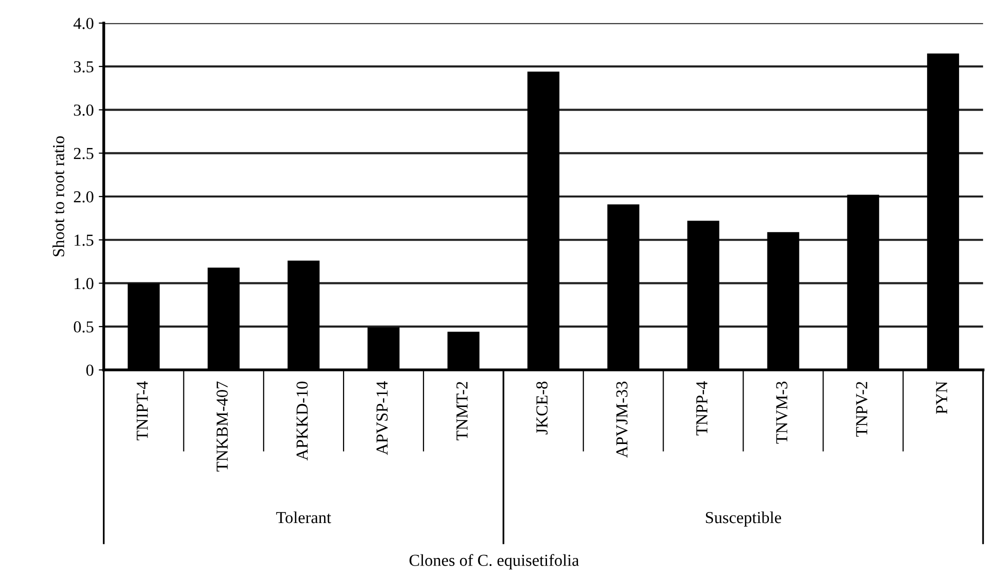 The image size is (988, 578). Describe the element at coordinates (84, 24) in the screenshot. I see `y-tick-label: 4.0` at that location.